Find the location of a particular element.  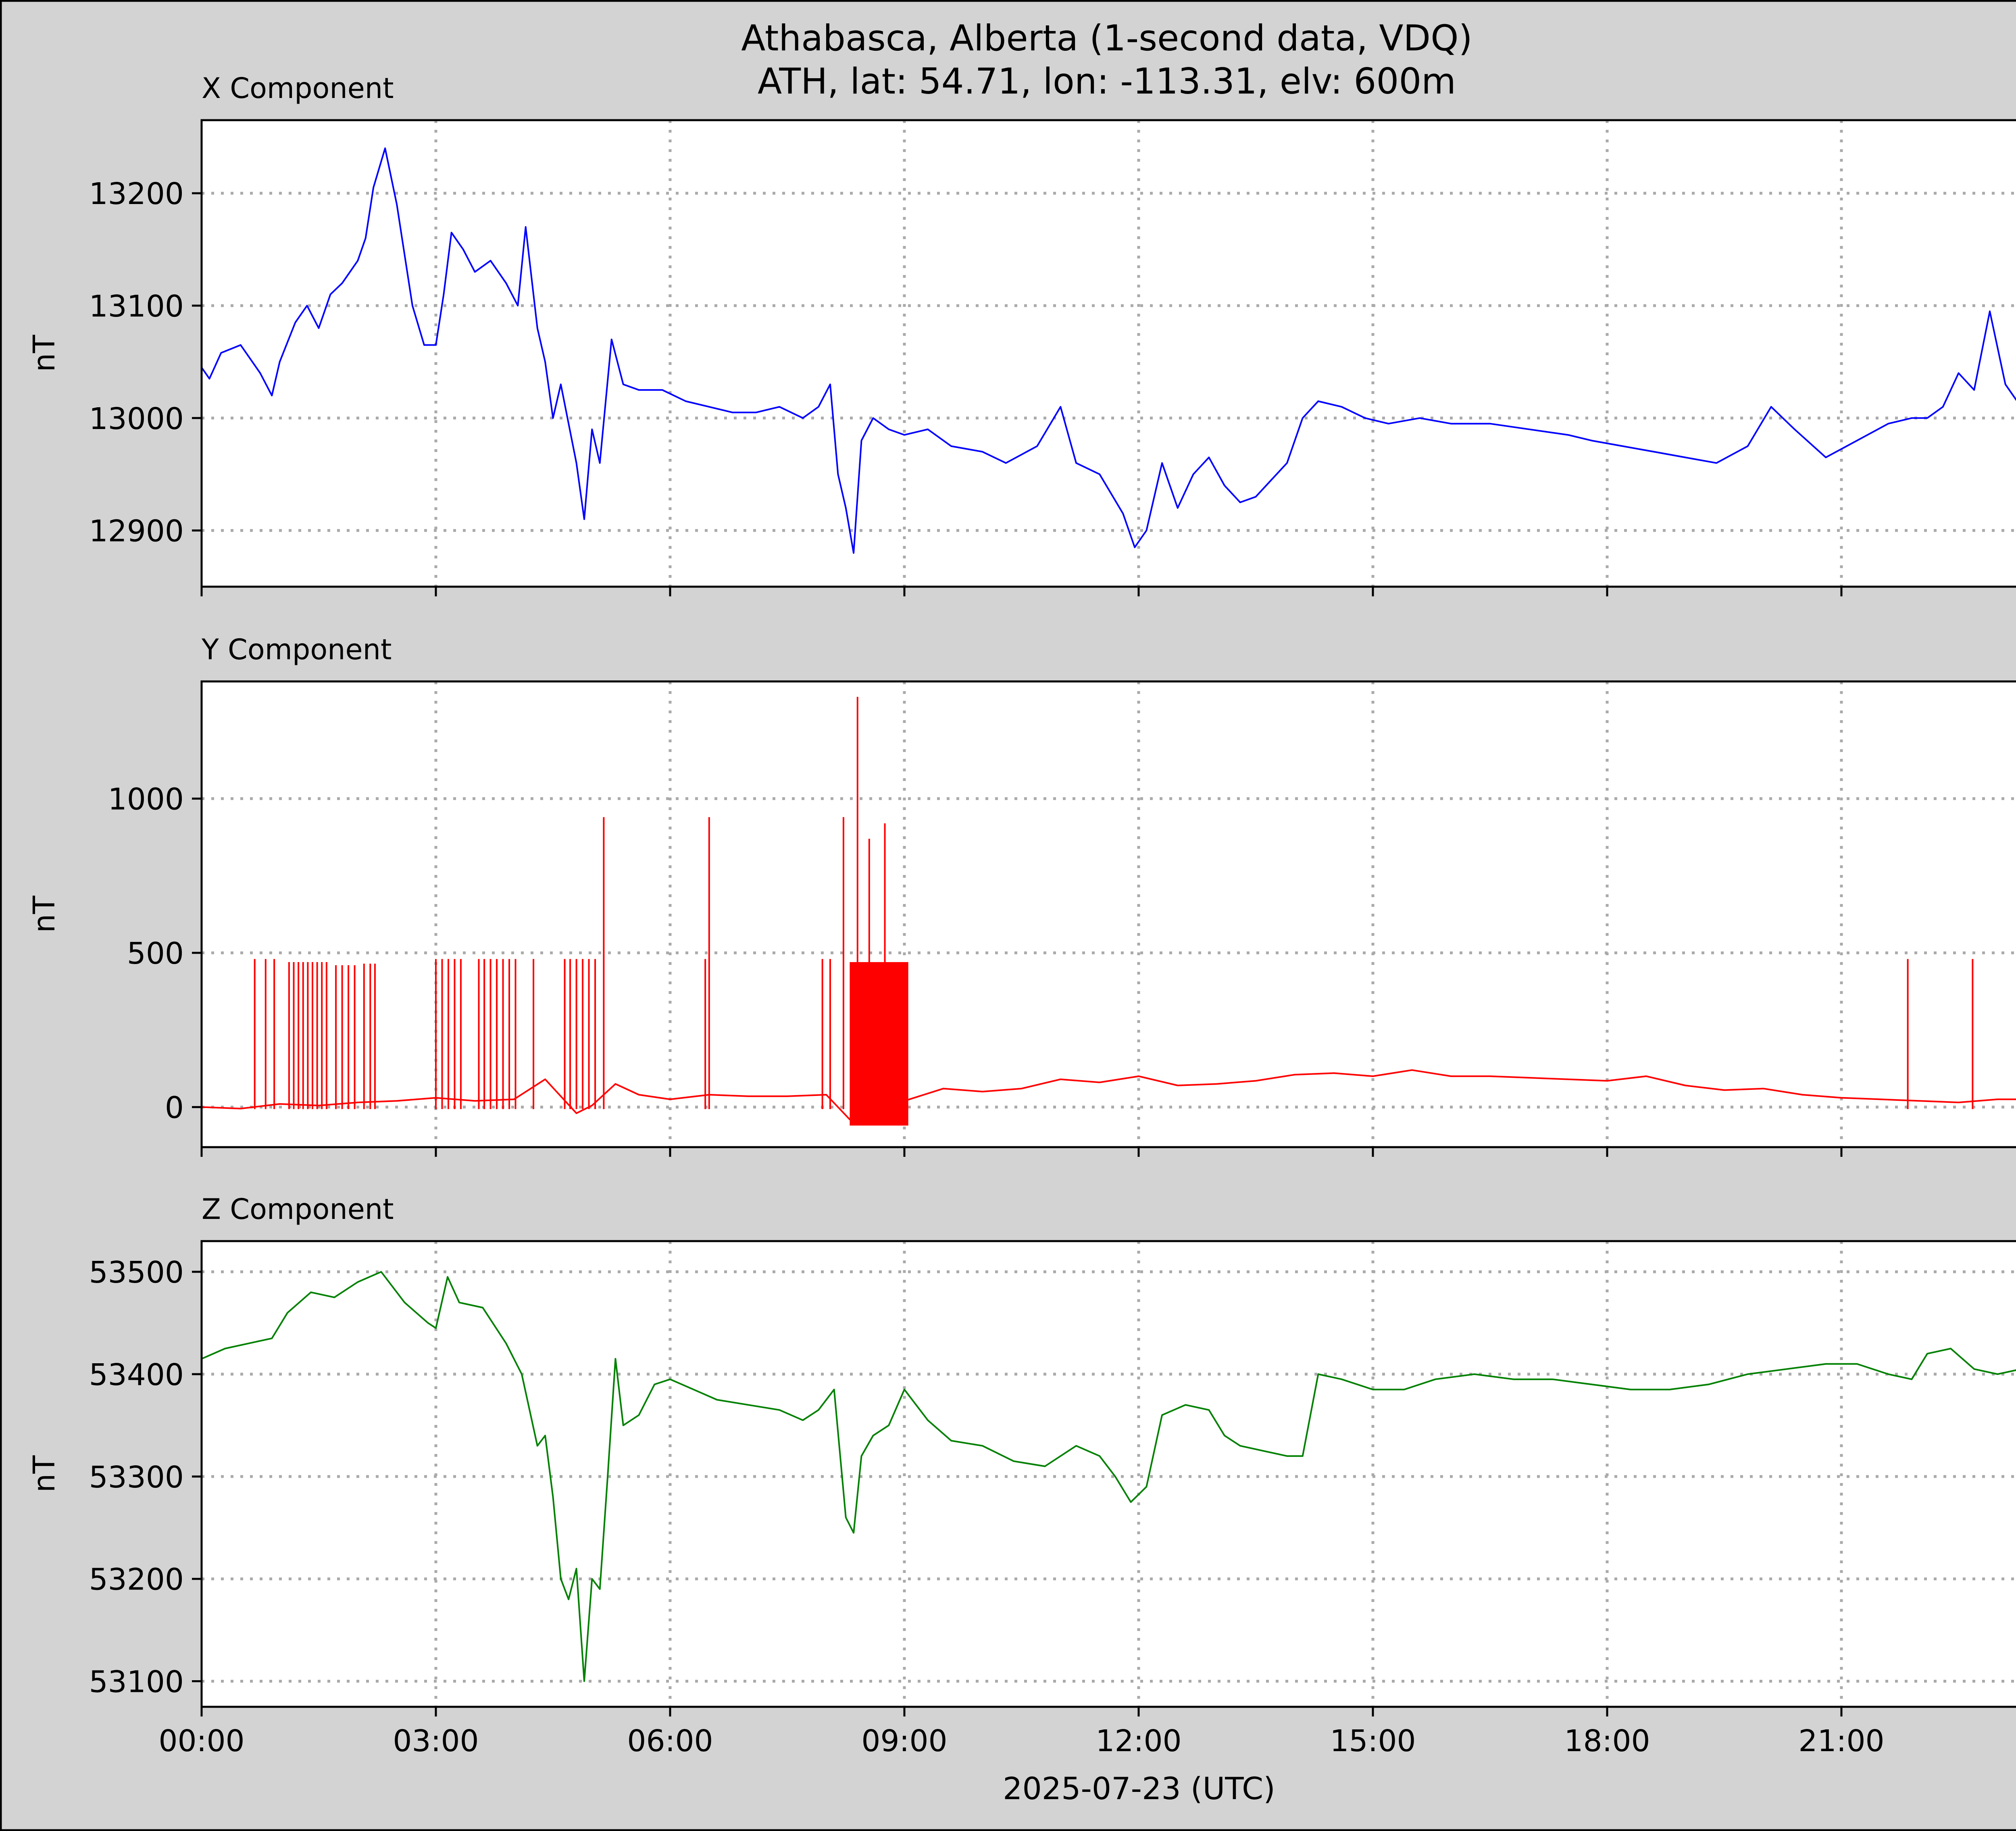

x-component-ytick-label: 12900 is located at coordinates (136, 531).